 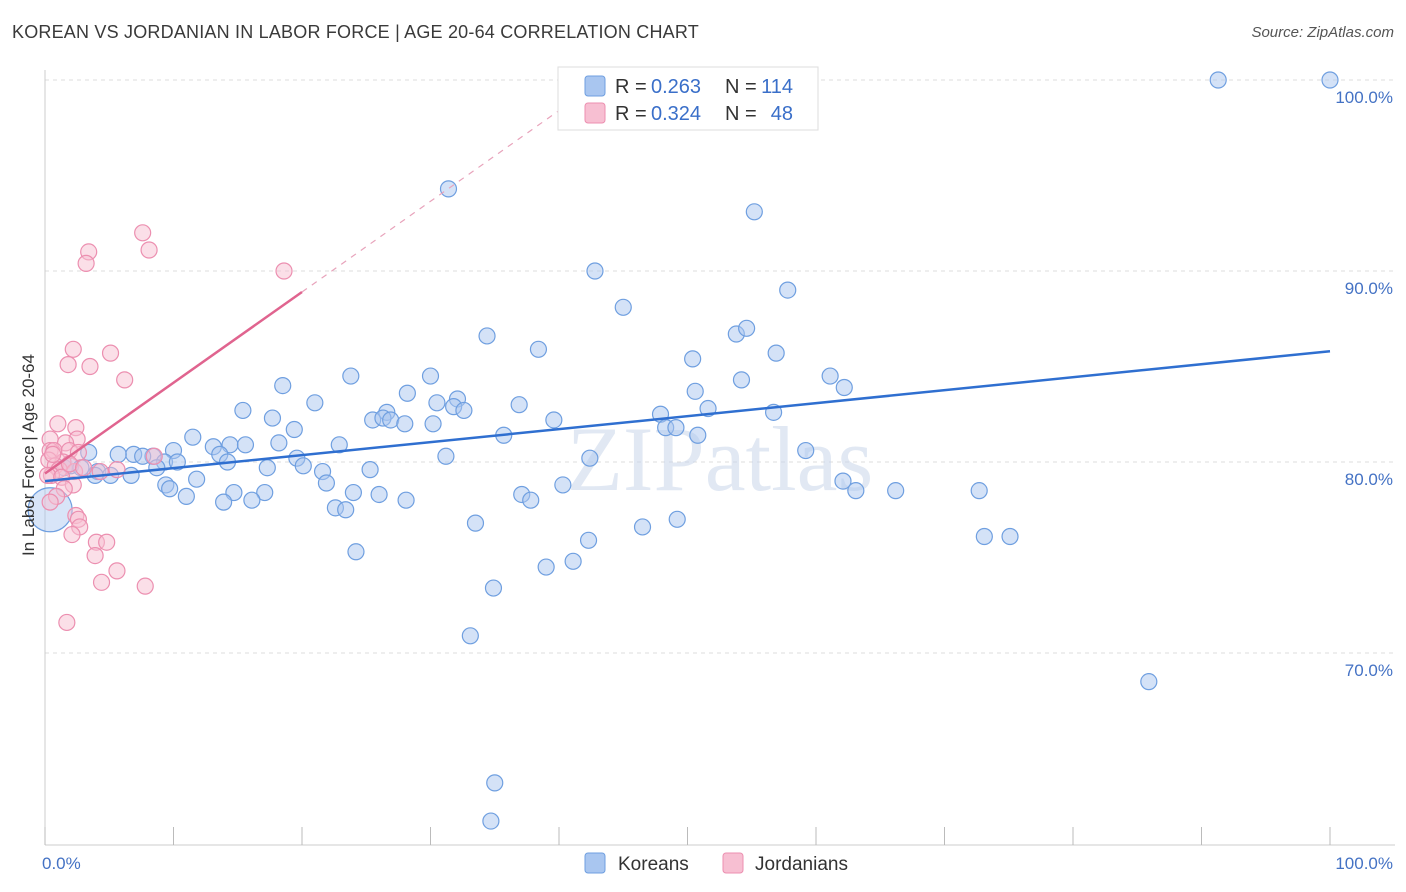 I want to click on watermark: ZIPatlas, so click(x=720, y=459).